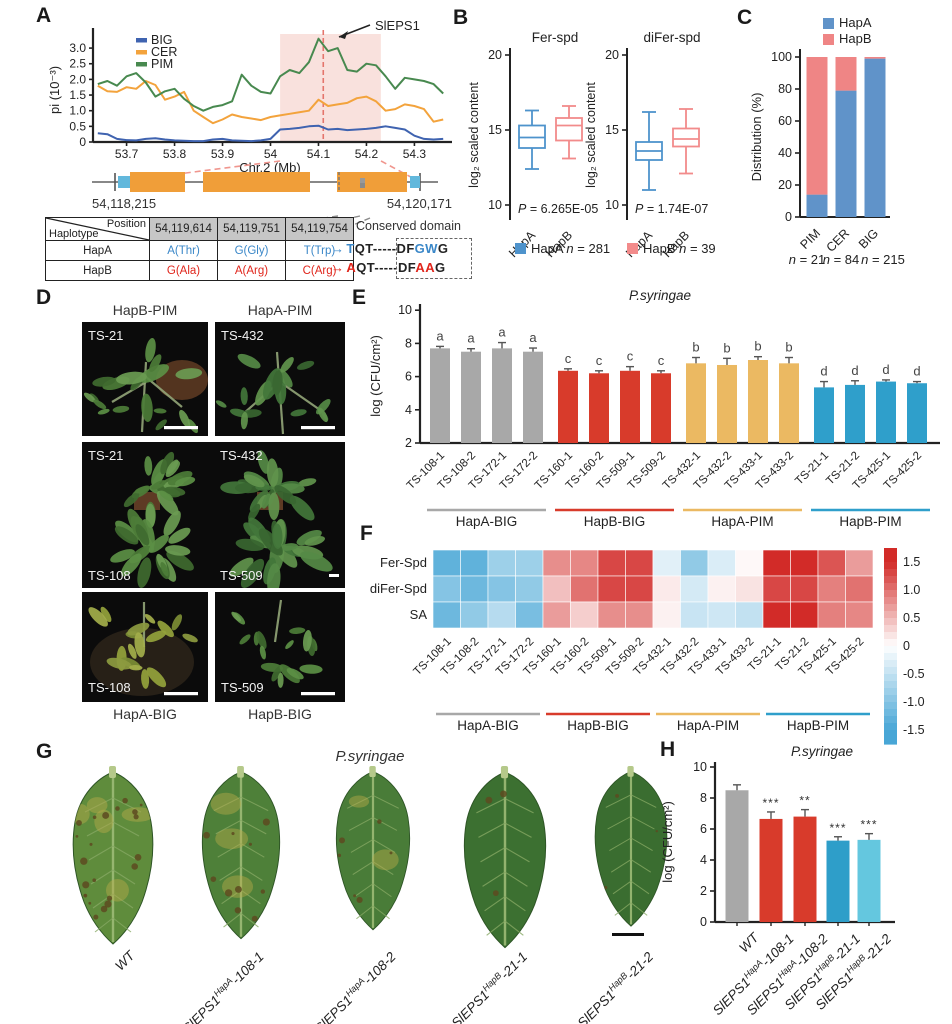  I want to click on photo-hapb-pim-seedling: TS-21, so click(145, 379).